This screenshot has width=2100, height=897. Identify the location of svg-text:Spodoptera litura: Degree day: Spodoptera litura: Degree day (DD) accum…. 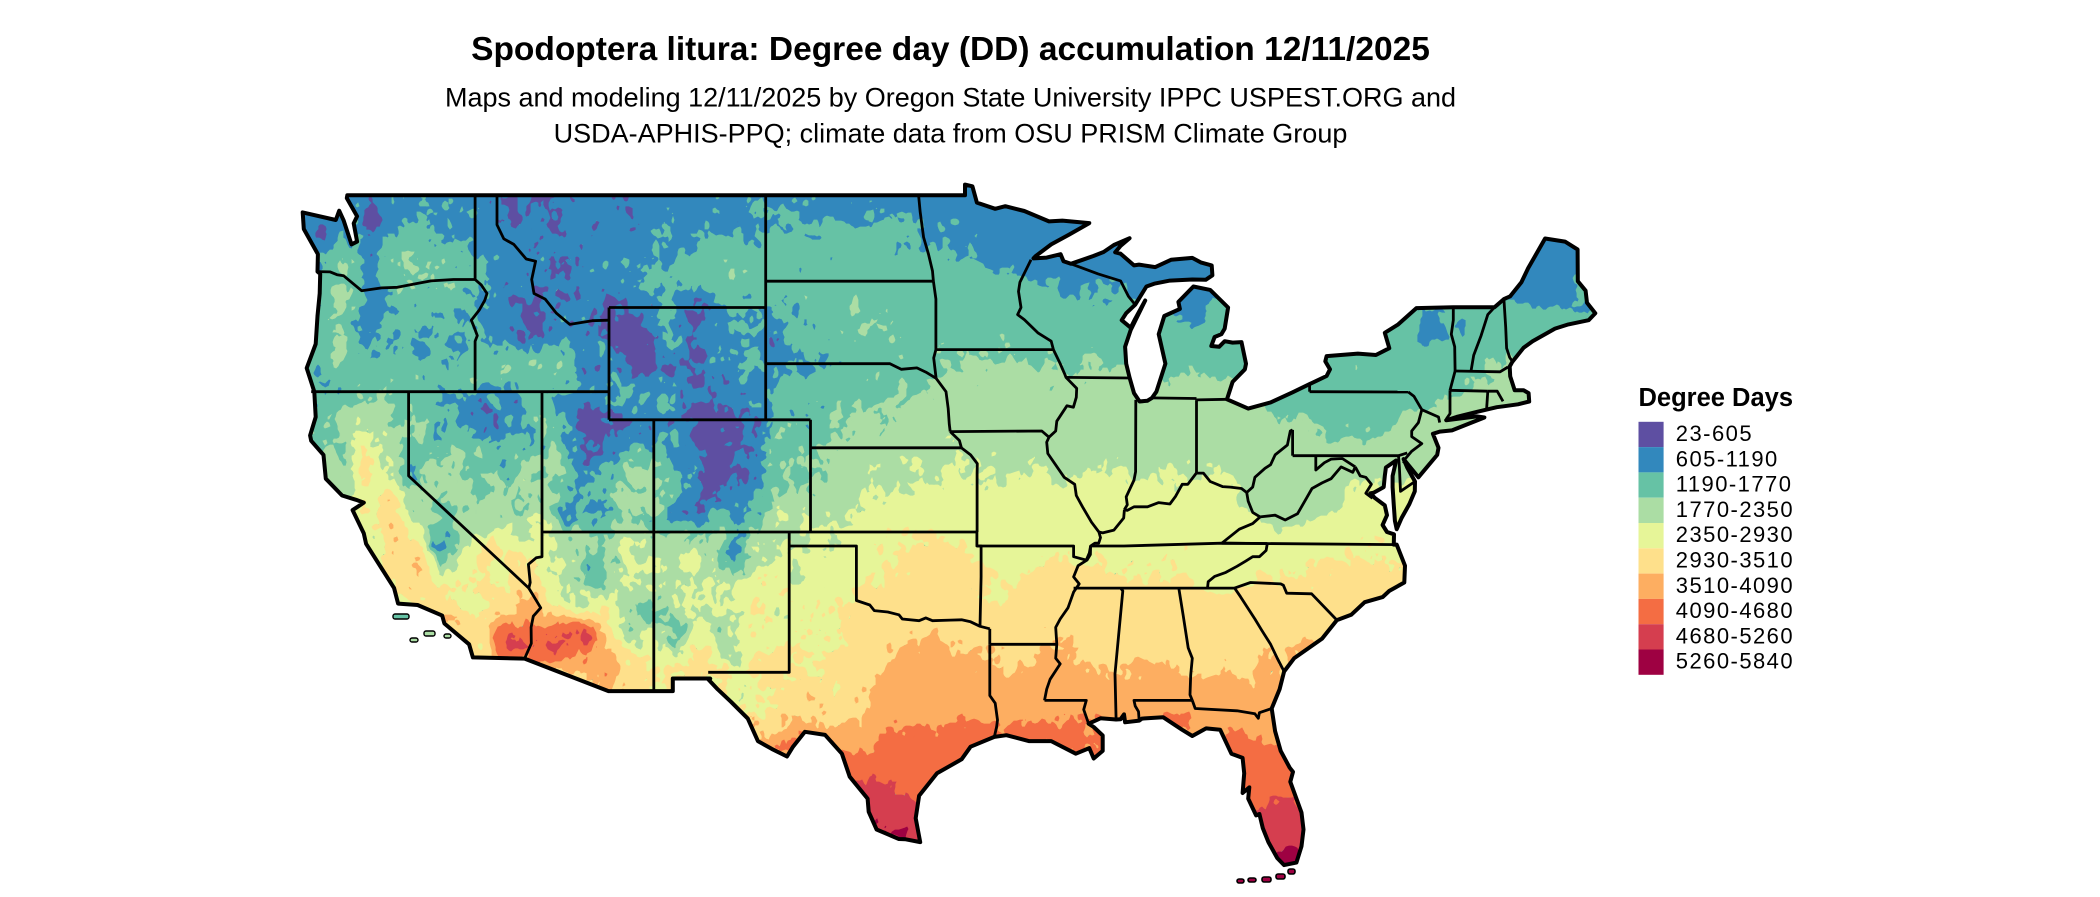
(950, 49).